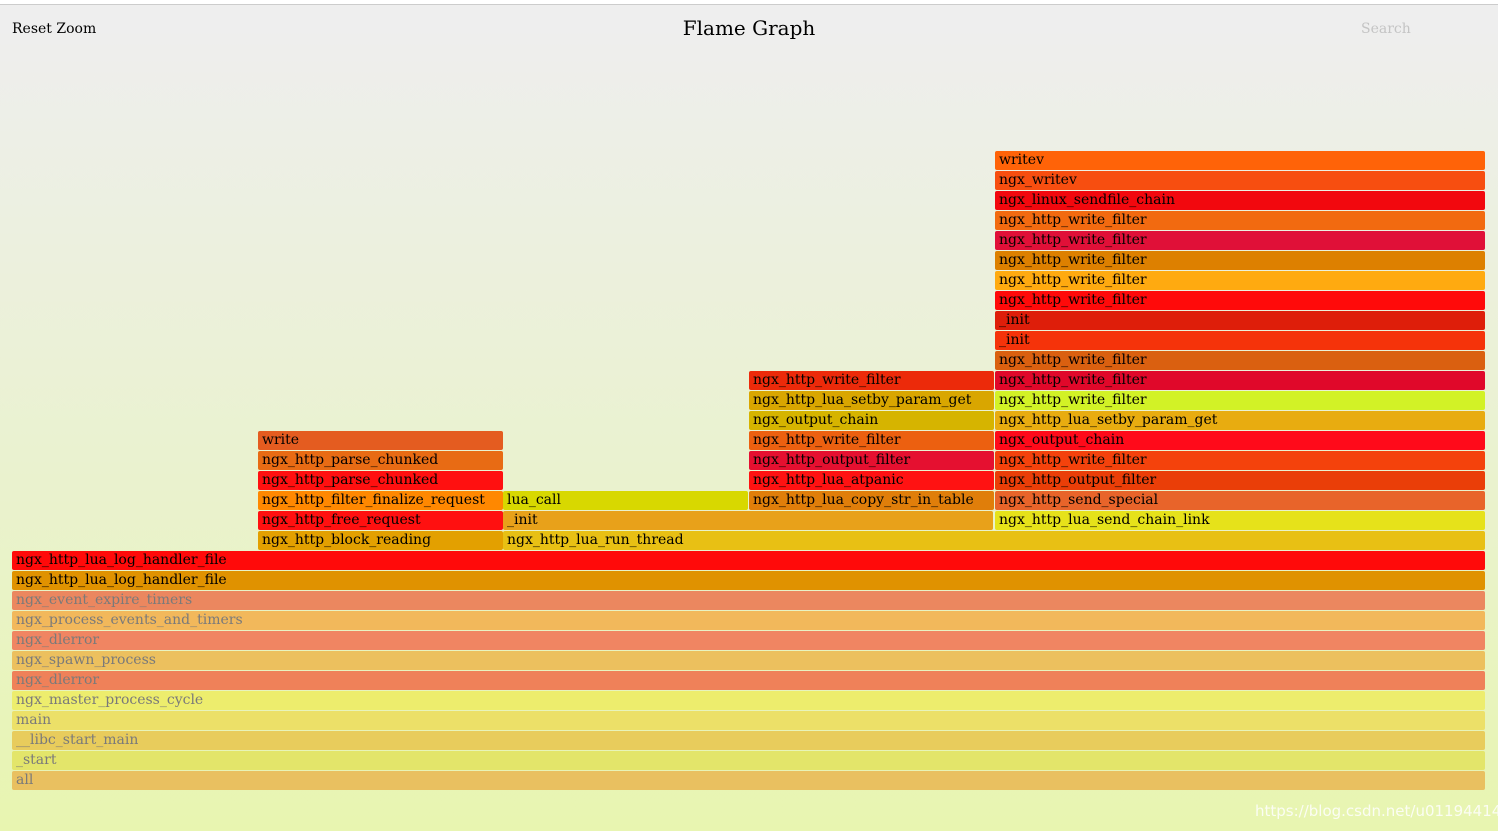 This screenshot has height=831, width=1498. What do you see at coordinates (748, 760) in the screenshot?
I see `flame-frame: _start` at bounding box center [748, 760].